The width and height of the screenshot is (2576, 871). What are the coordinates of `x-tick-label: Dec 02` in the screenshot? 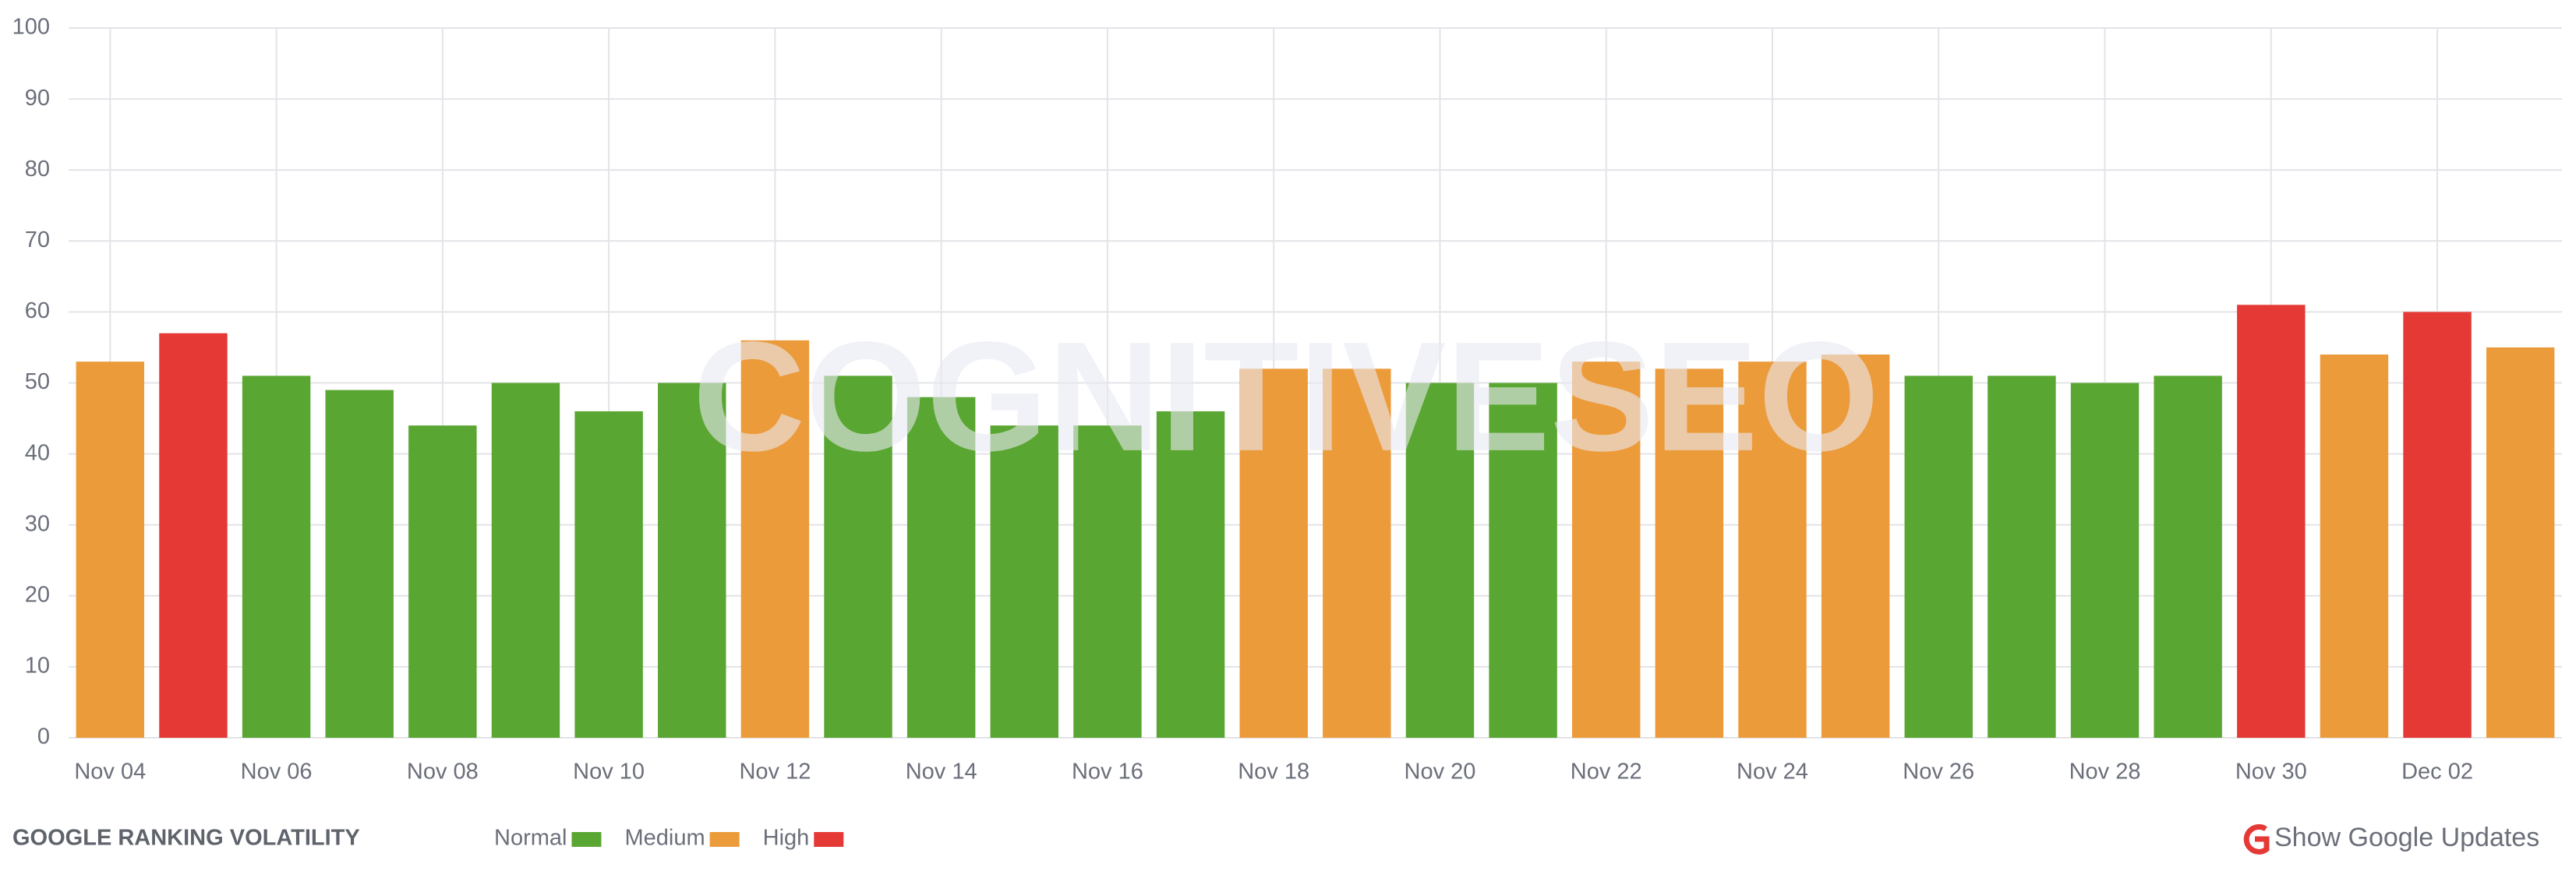 It's located at (2437, 772).